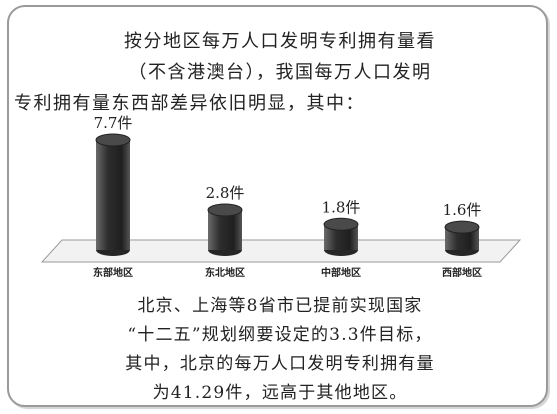 This screenshot has width=557, height=414. I want to click on outro-line: “十二五”规划纲要设定的3.3件目标，, so click(280, 335).